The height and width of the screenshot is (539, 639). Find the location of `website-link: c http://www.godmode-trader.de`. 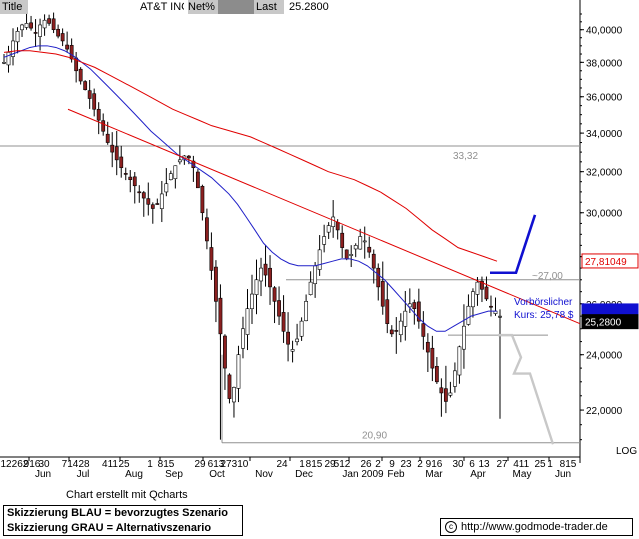

website-link: c http://www.godmode-trader.de is located at coordinates (536, 527).